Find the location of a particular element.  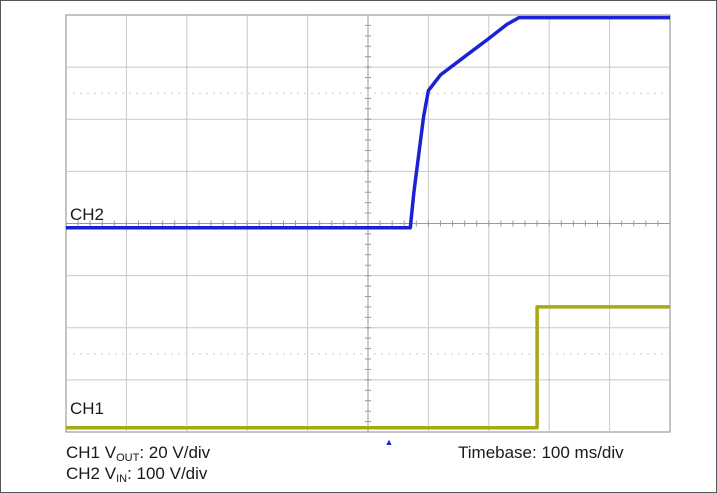

ch2-scale-caption: CH2 VIN: 100 V/div is located at coordinates (137, 474).